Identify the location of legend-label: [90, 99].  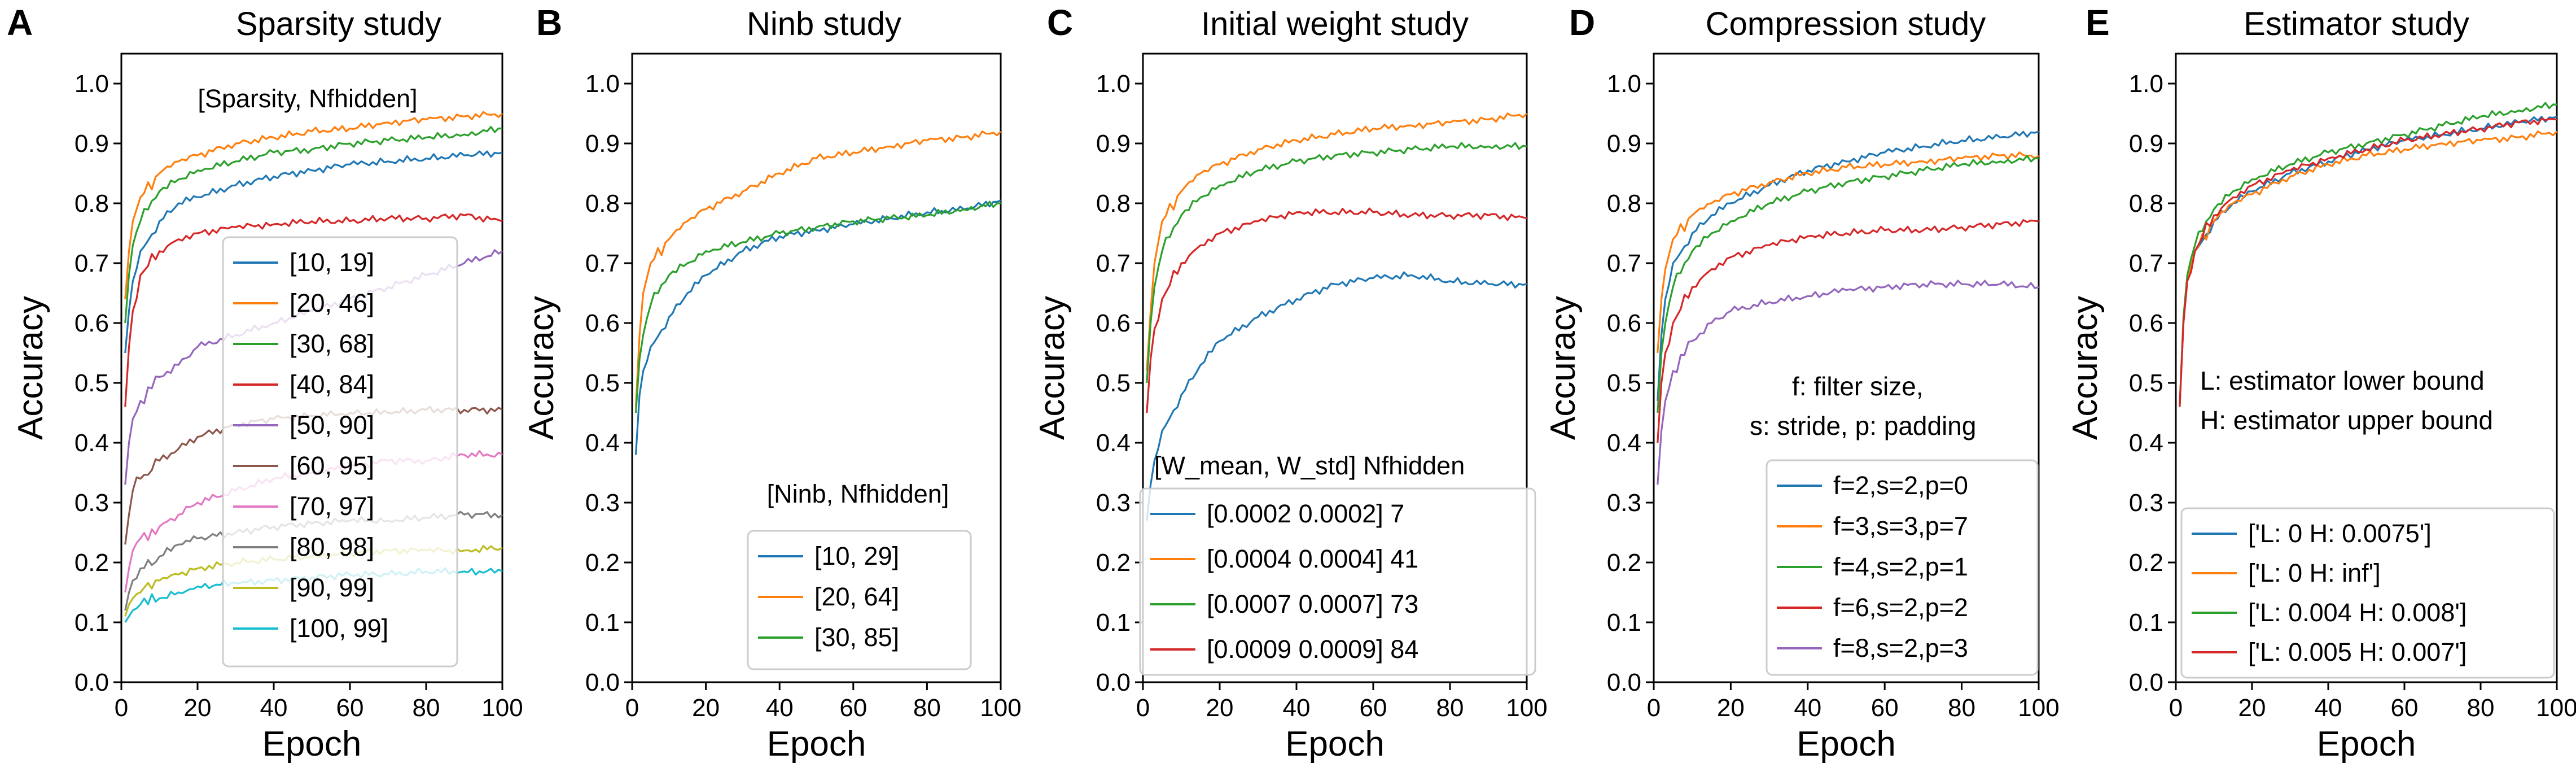
(332, 588).